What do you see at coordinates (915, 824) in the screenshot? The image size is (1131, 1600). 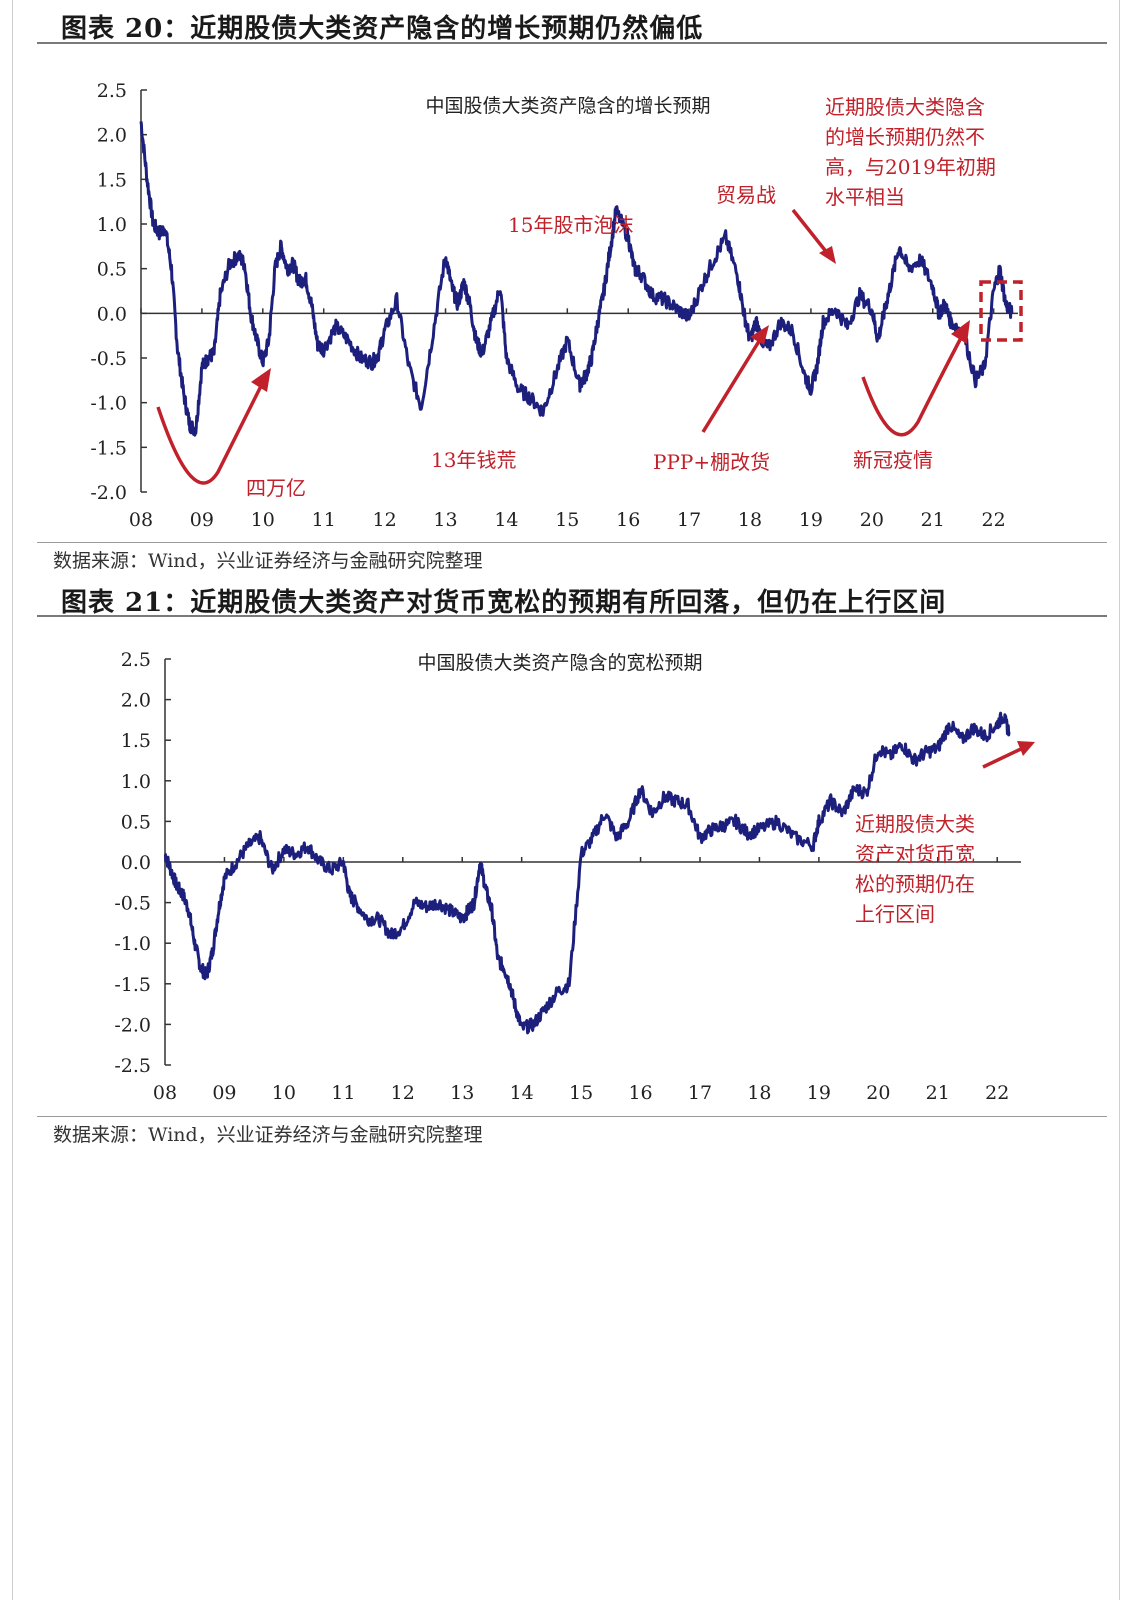 I see `annotation-easing-line1: 近期股债大类` at bounding box center [915, 824].